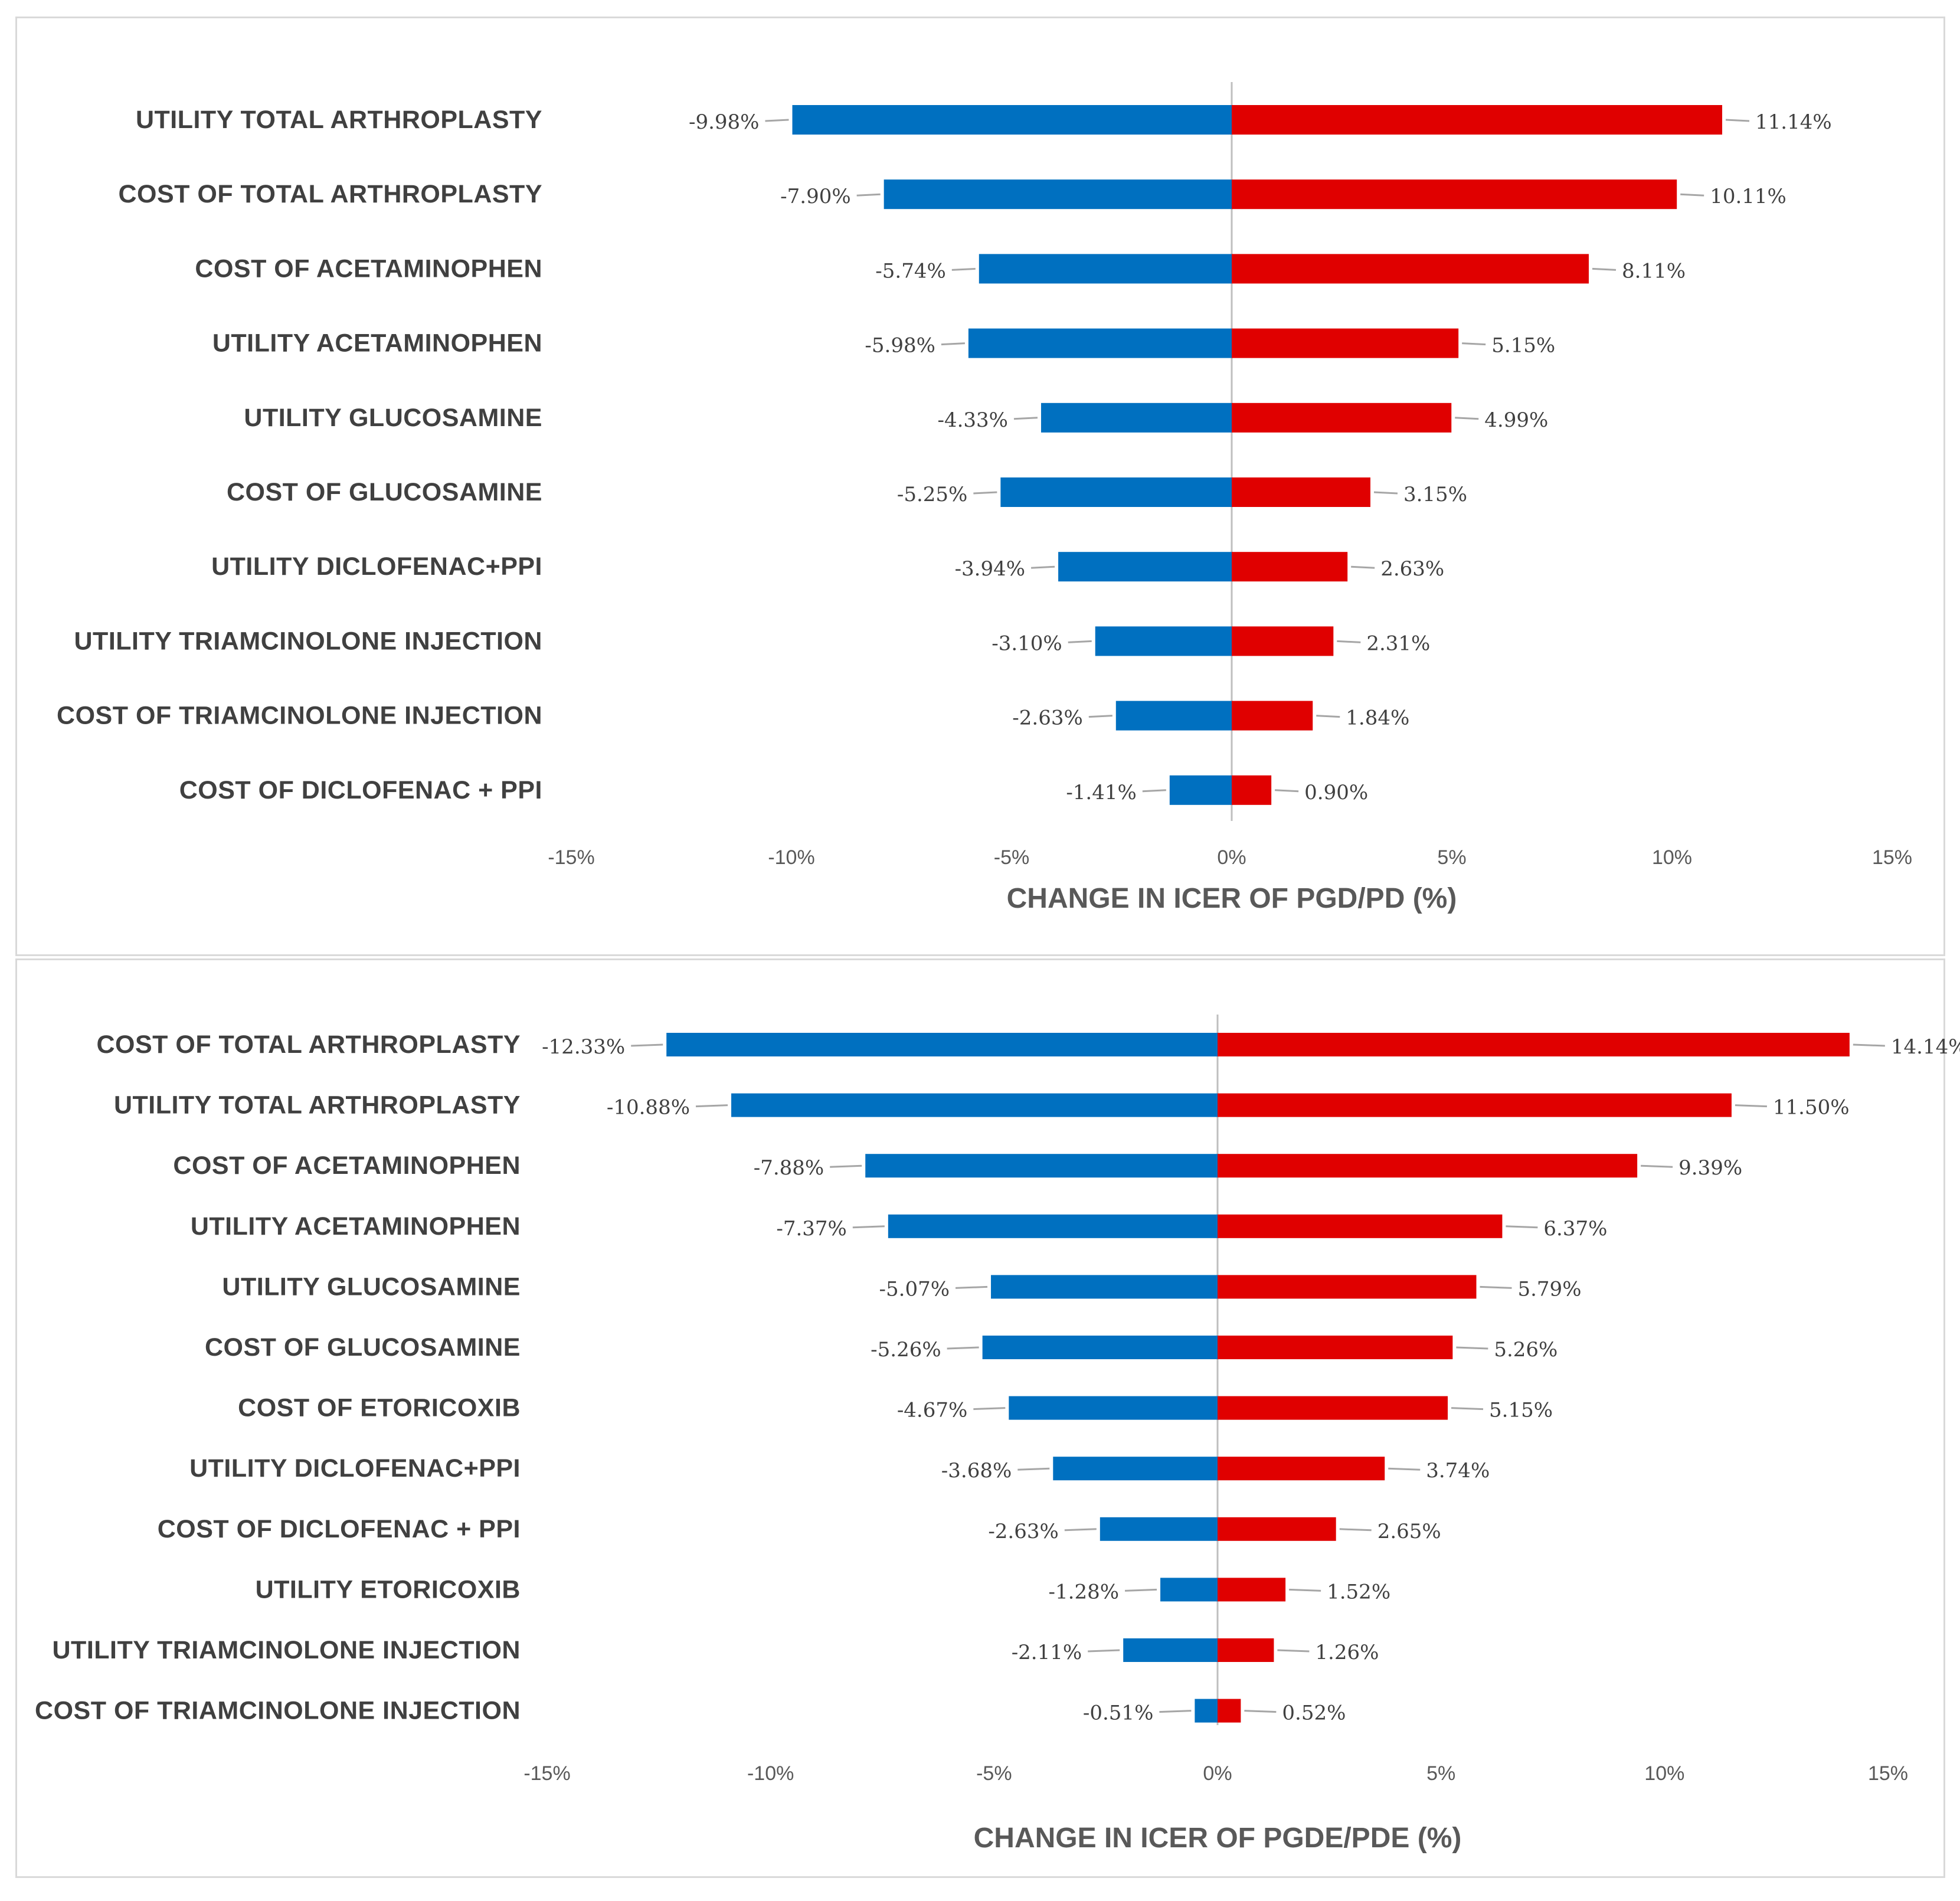  Describe the element at coordinates (388, 1589) in the screenshot. I see `category-label: UTILITY ETORICOXIB` at that location.